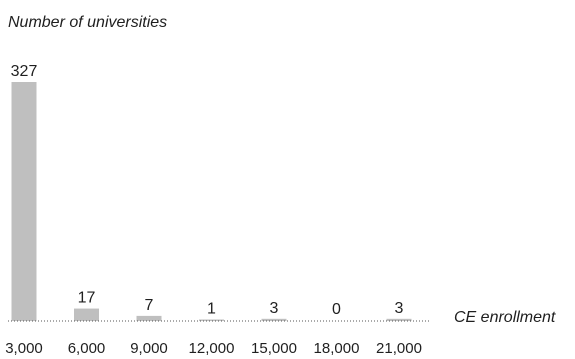 The height and width of the screenshot is (359, 575). I want to click on x-tick-label-6: 21,000, so click(399, 348).